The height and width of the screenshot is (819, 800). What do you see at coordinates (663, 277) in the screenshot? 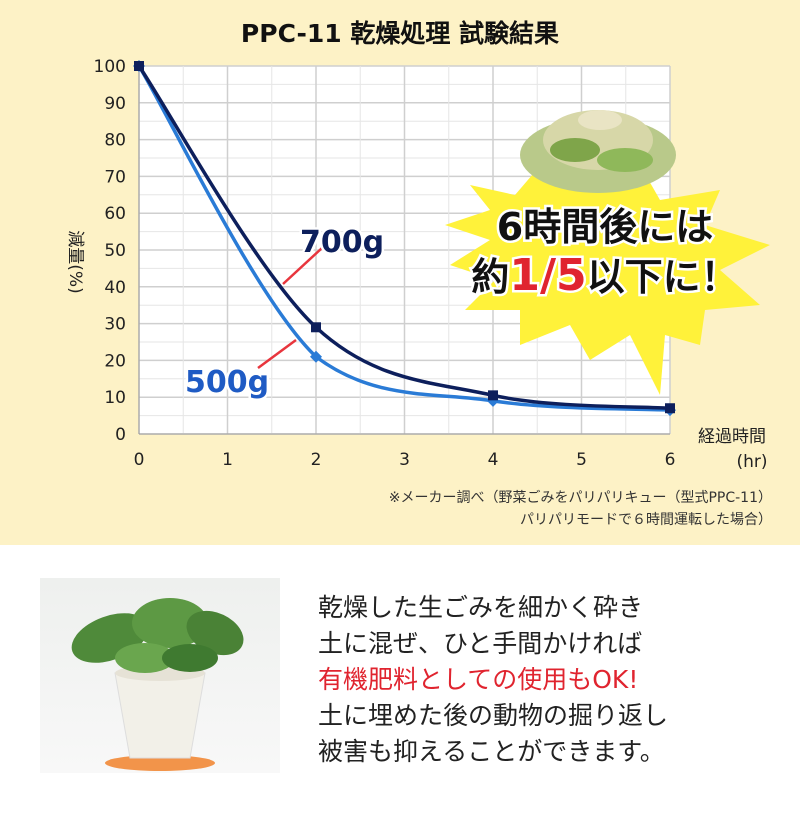
I see `callout-post: 以下に！` at bounding box center [663, 277].